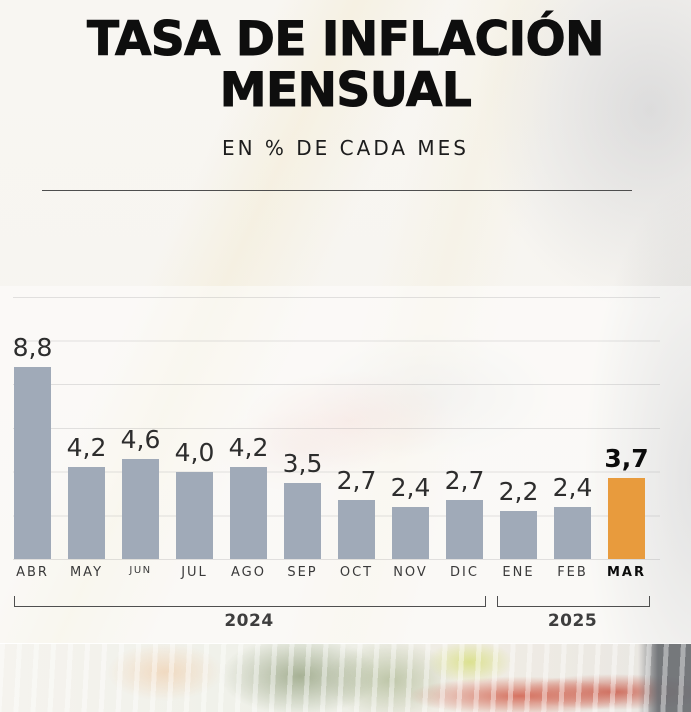 The height and width of the screenshot is (712, 691). What do you see at coordinates (302, 463) in the screenshot?
I see `bar-value-label: 3,5` at bounding box center [302, 463].